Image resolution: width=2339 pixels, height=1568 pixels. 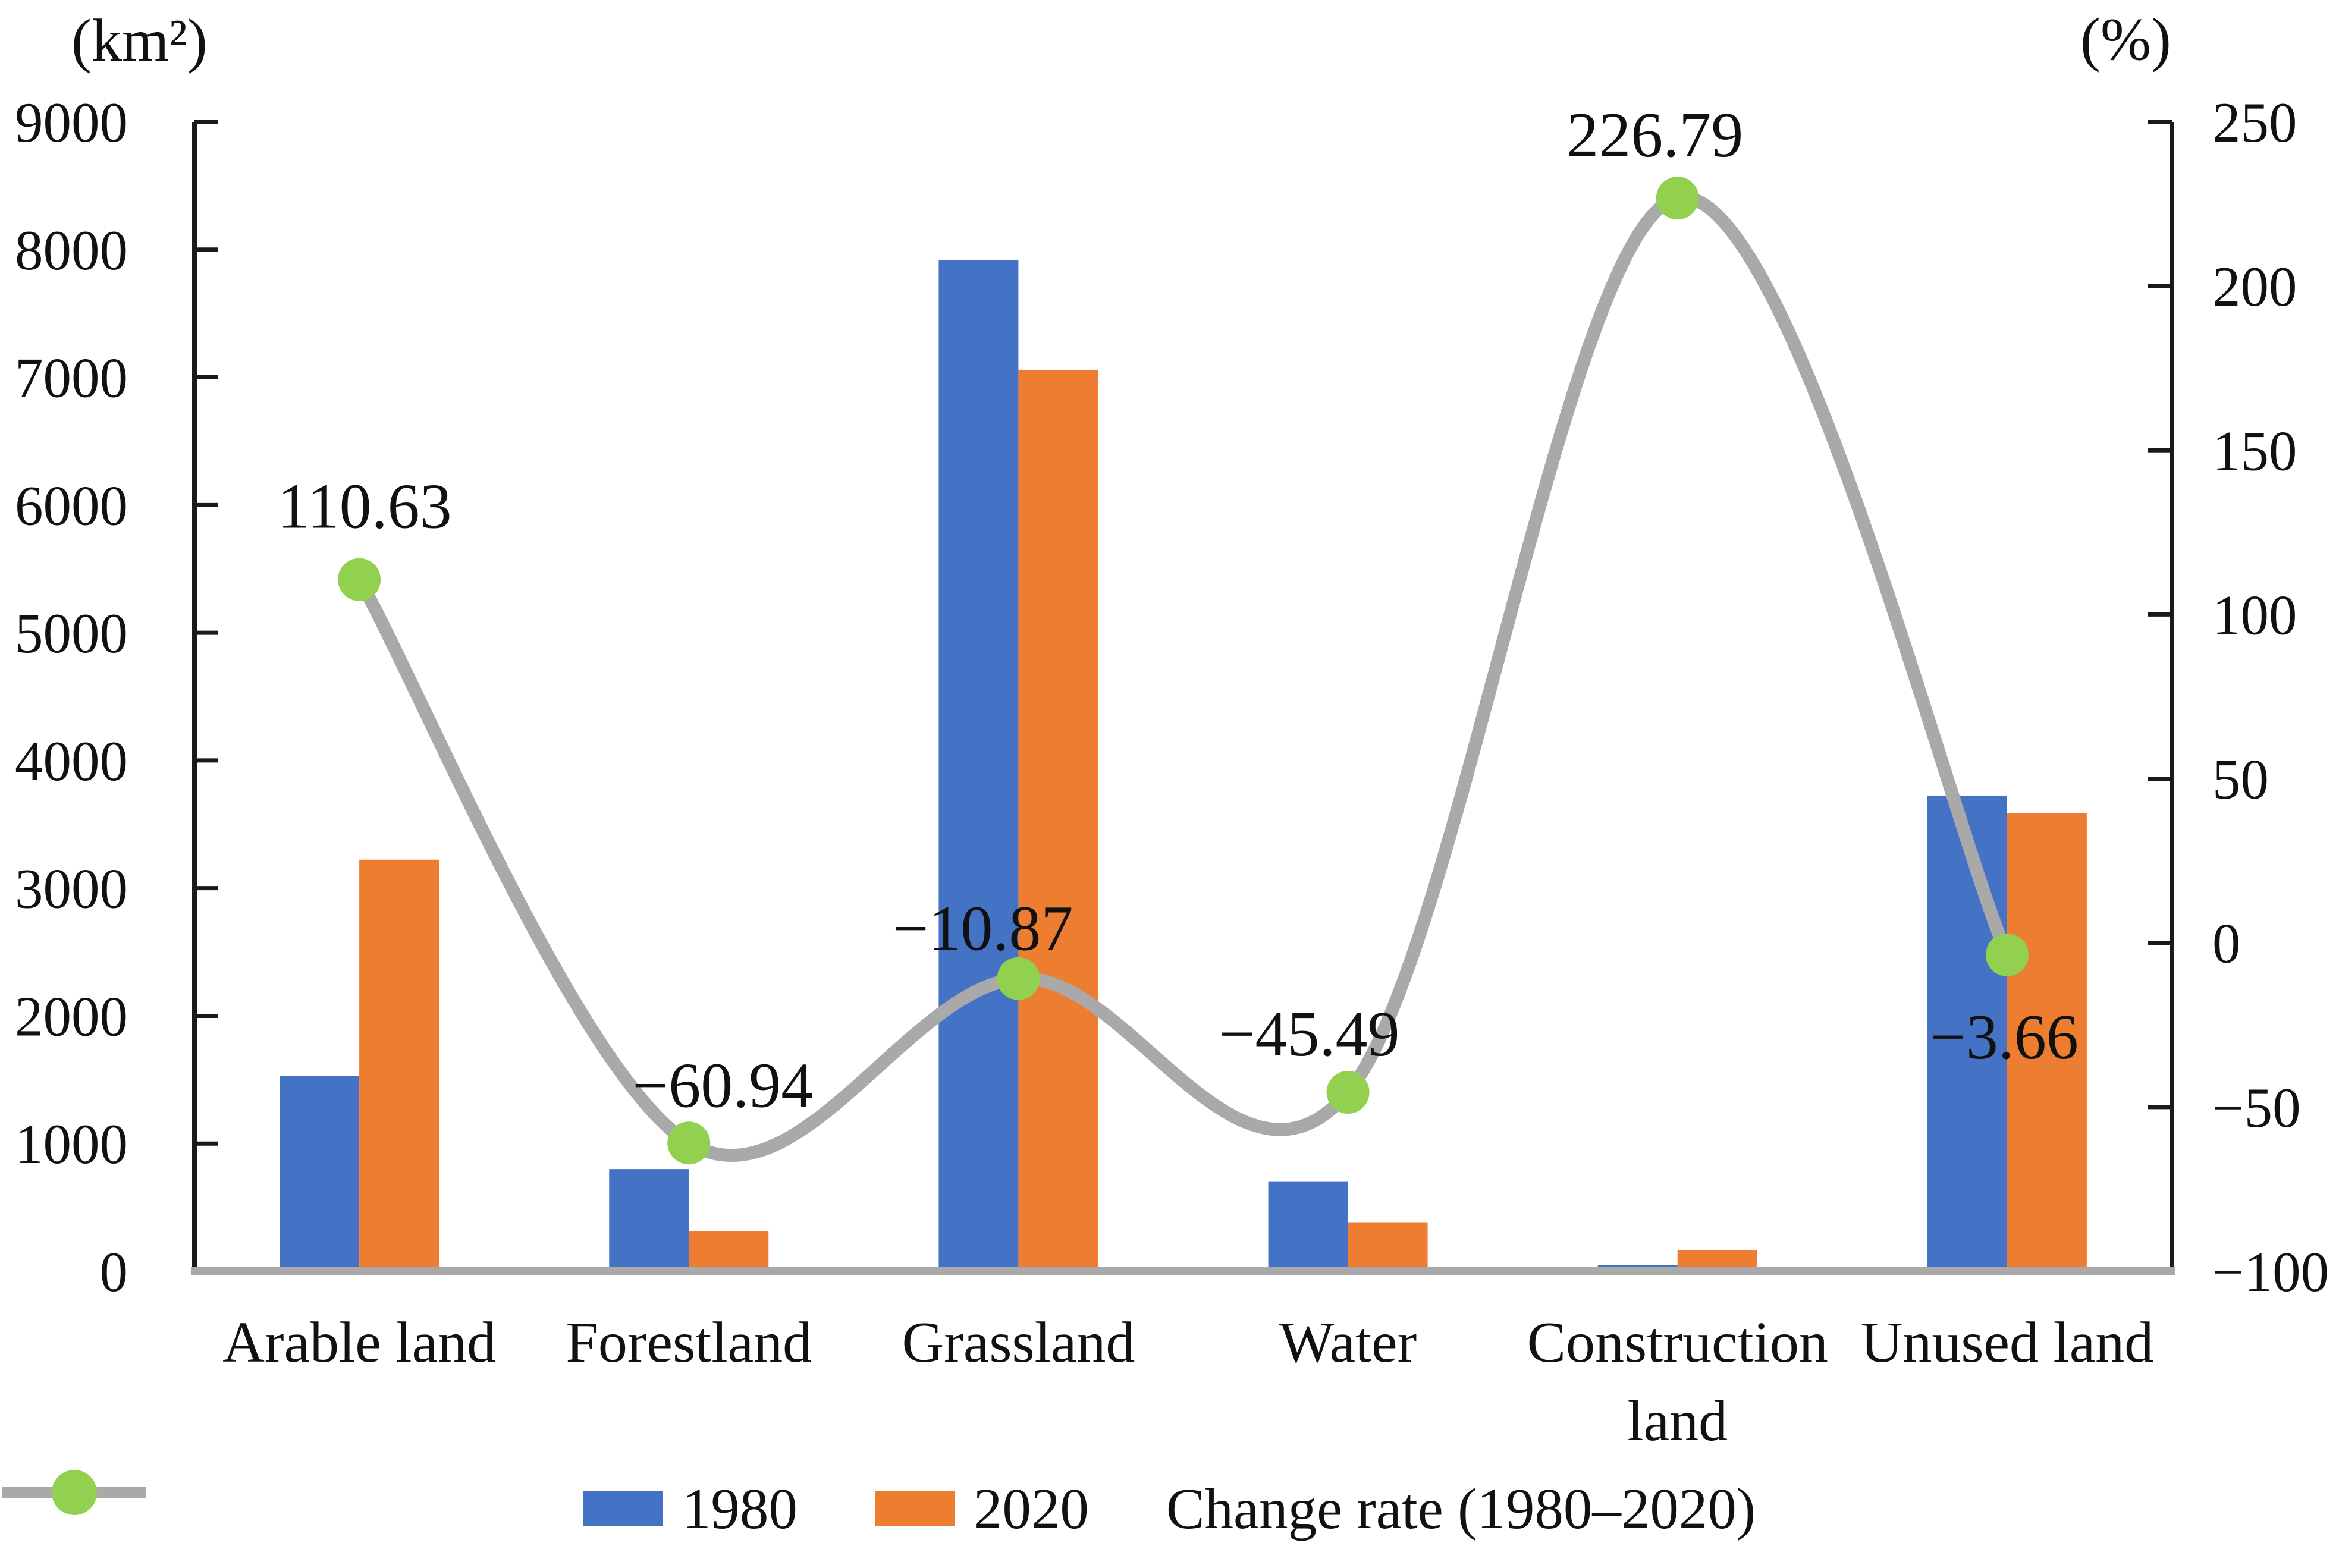 I want to click on right-axis-tick-label: 50, so click(x=2241, y=779).